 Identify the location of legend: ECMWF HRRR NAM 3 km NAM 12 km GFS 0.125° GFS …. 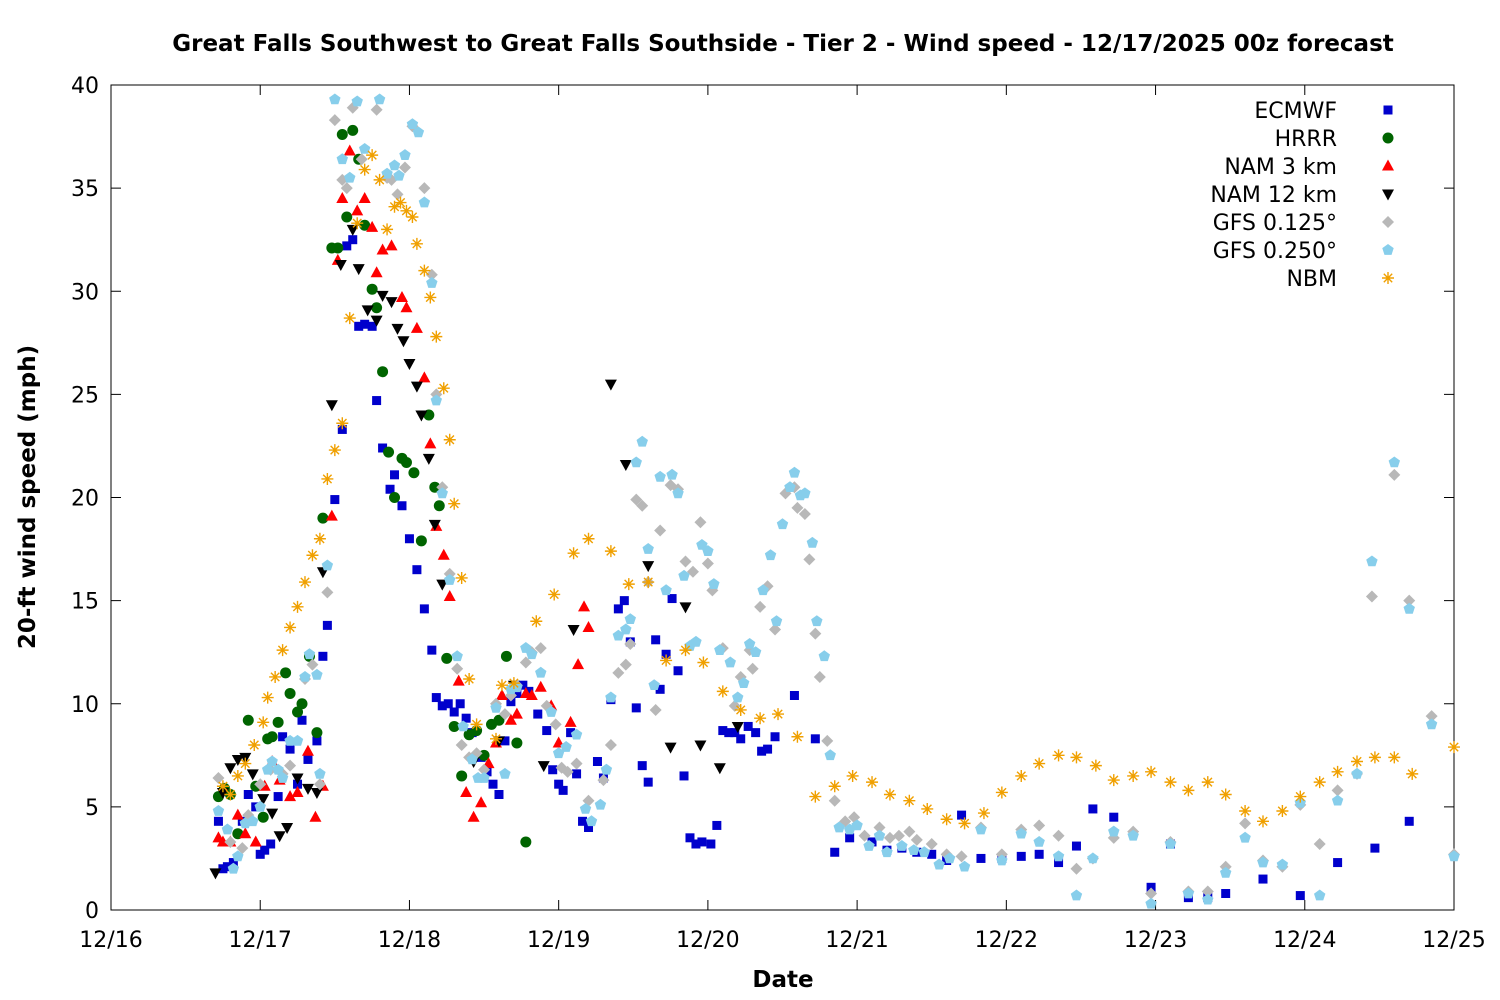
(1302, 195).